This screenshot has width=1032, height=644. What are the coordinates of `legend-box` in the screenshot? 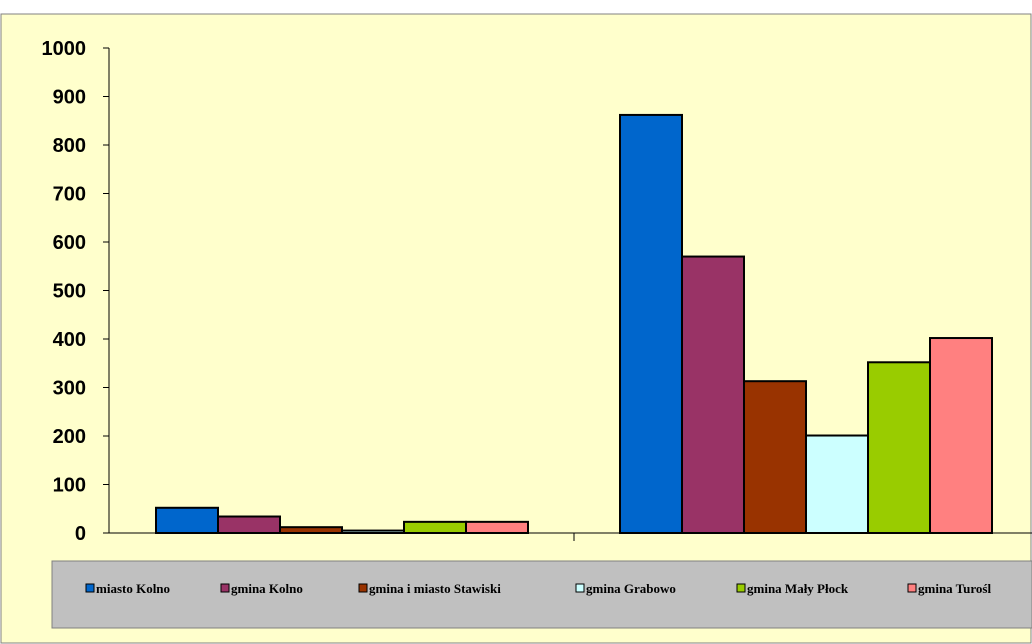 It's located at (541, 594).